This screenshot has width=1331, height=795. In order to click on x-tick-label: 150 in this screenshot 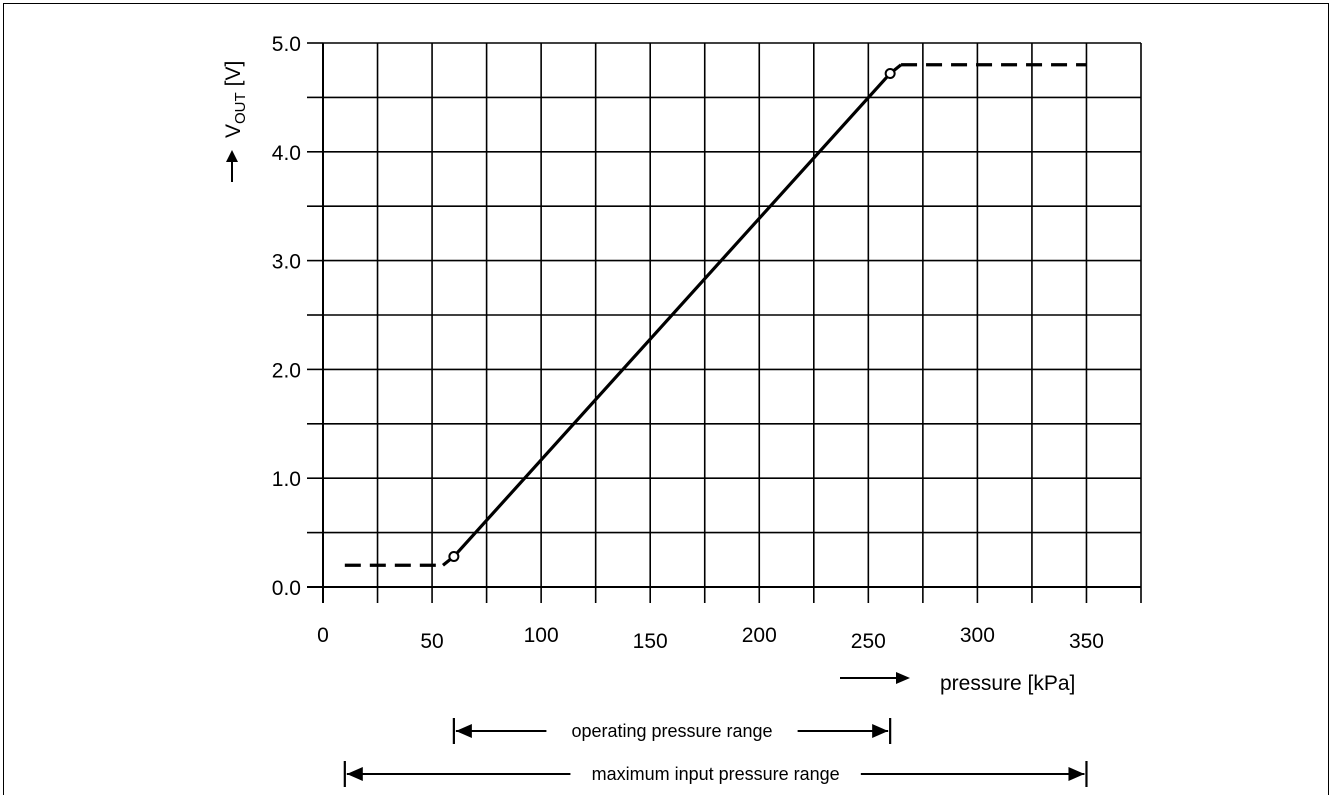, I will do `click(650, 641)`.